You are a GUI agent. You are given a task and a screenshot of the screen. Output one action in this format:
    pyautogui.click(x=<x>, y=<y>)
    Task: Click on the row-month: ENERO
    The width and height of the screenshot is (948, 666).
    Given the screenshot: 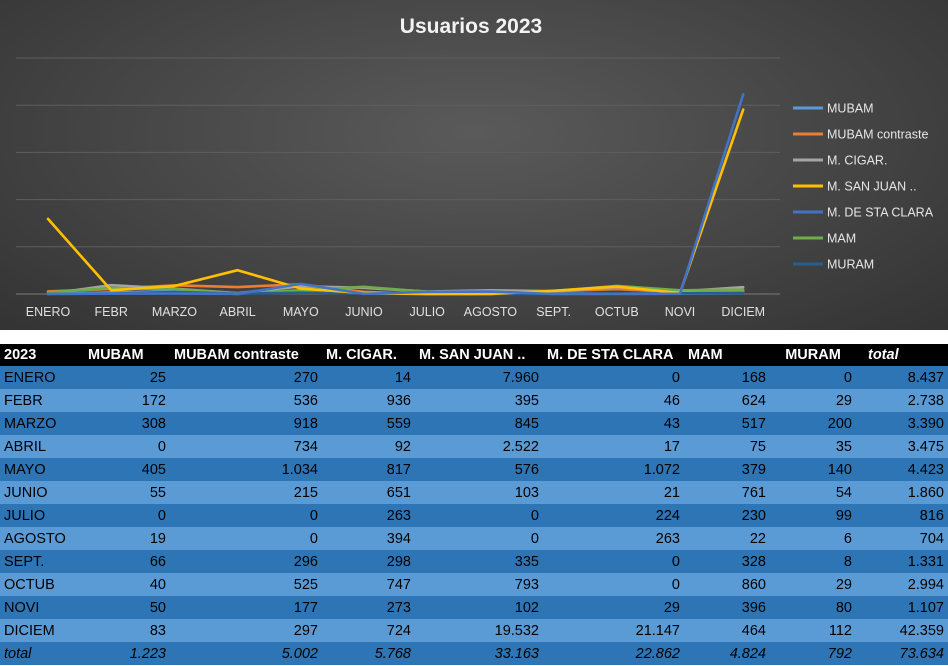 What is the action you would take?
    pyautogui.click(x=42, y=377)
    